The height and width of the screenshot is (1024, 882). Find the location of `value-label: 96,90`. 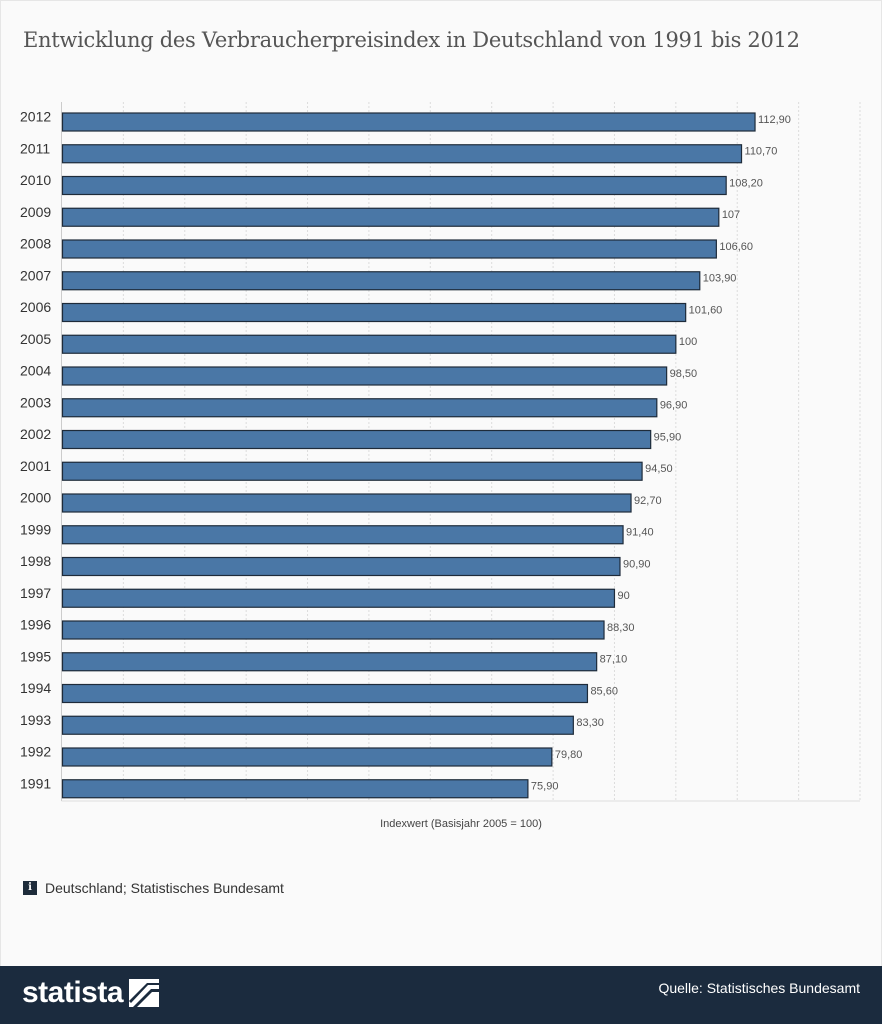

value-label: 96,90 is located at coordinates (674, 406).